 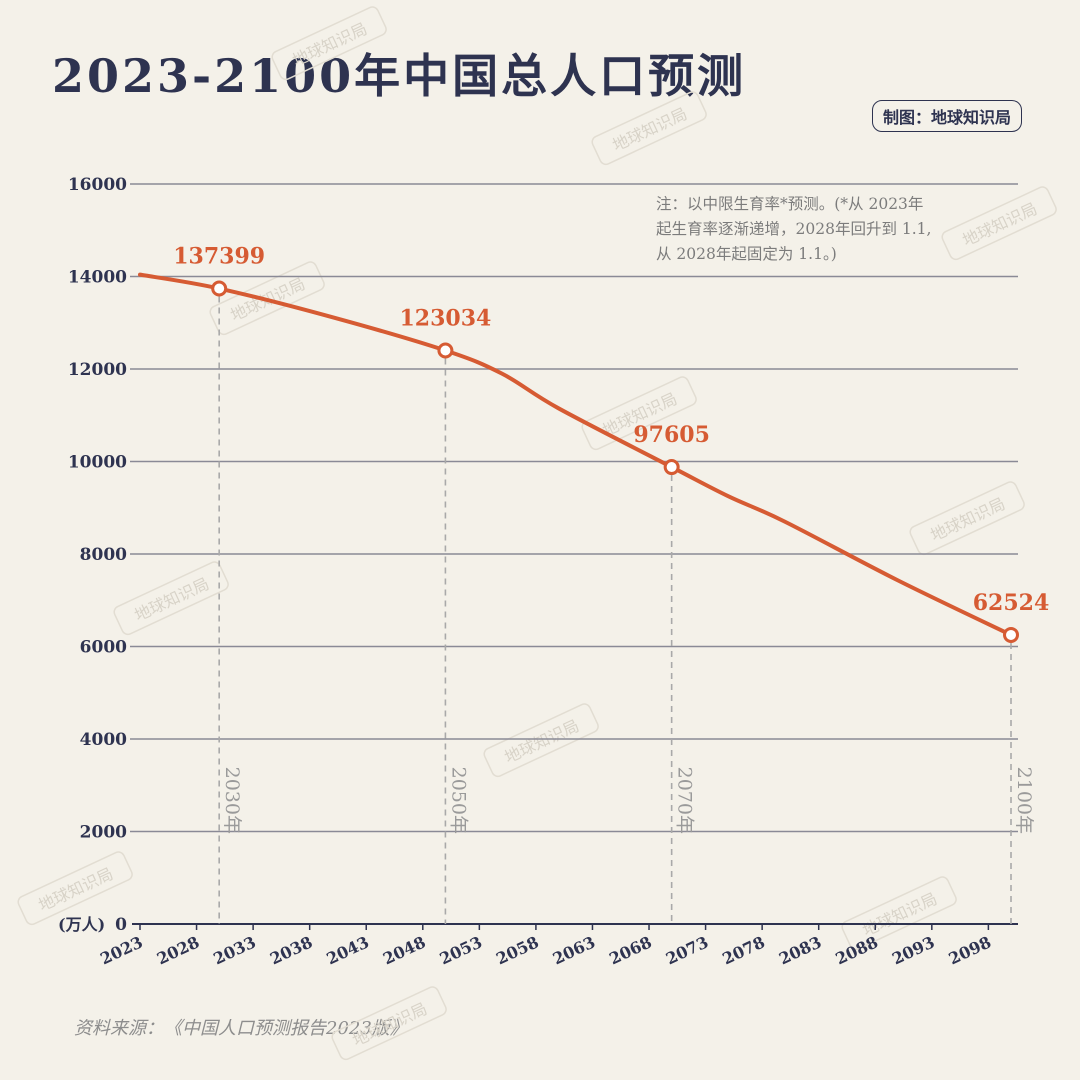 What do you see at coordinates (399, 76) in the screenshot?
I see `chart-title: 2023-2100年中国总人口预测` at bounding box center [399, 76].